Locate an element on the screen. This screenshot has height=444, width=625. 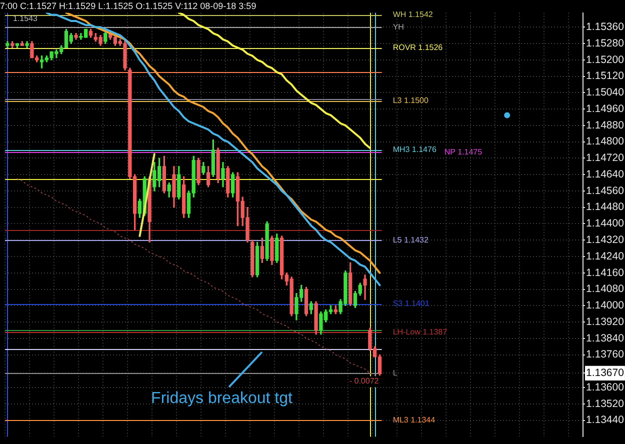
ref-line-label: MH3 1.1476 is located at coordinates (414, 149).